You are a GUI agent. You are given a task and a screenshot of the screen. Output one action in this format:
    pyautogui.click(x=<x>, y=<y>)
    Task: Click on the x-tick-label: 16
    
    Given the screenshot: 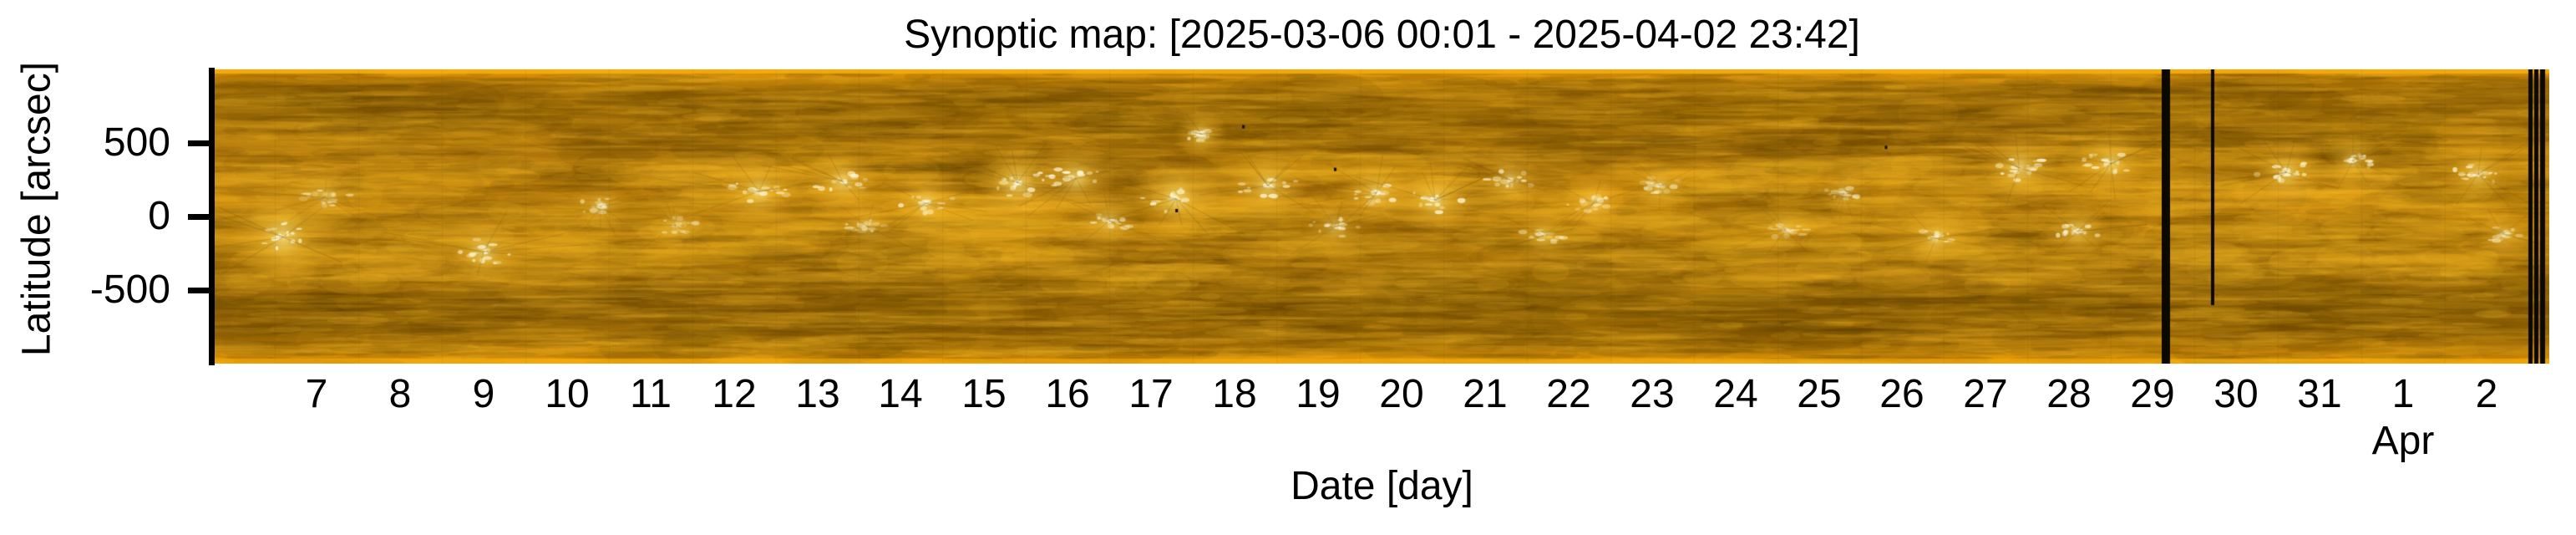 What is the action you would take?
    pyautogui.click(x=1067, y=394)
    